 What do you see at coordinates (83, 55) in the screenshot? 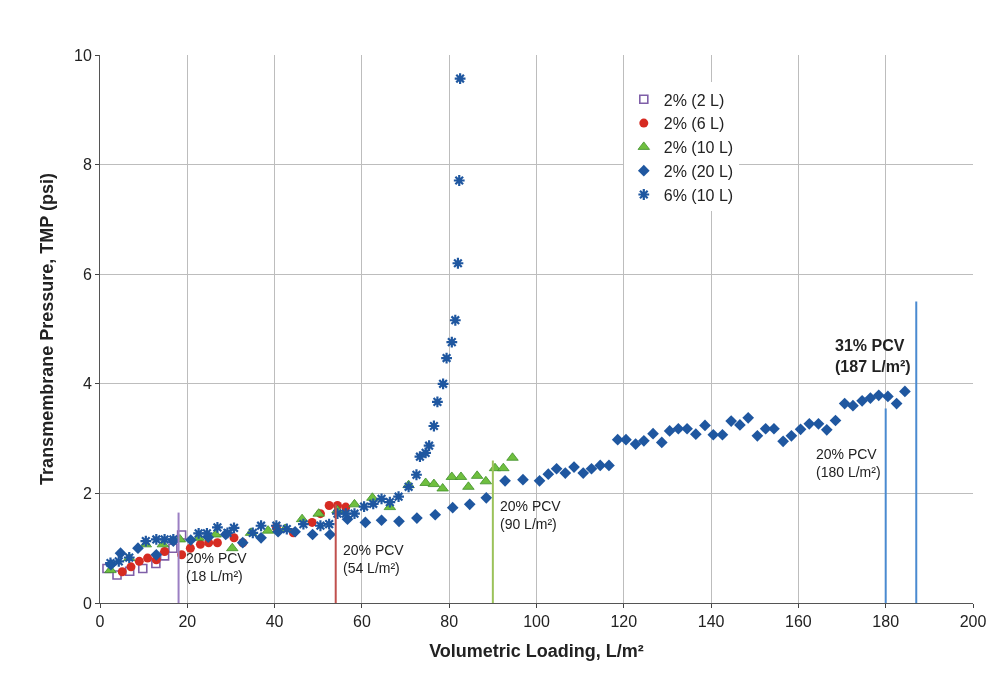
I see `y-tick-label: 10` at bounding box center [83, 55].